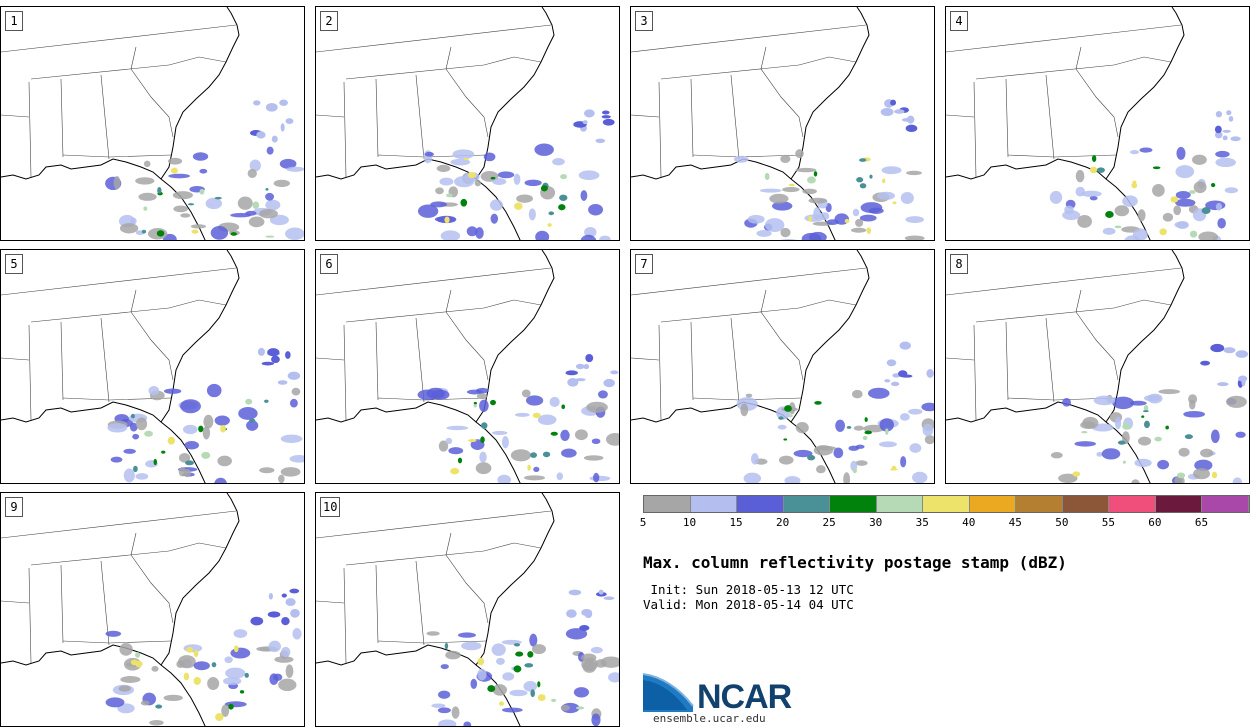 The height and width of the screenshot is (728, 1260). Describe the element at coordinates (1097, 123) in the screenshot. I see `ensemble-member-panel: 4` at that location.